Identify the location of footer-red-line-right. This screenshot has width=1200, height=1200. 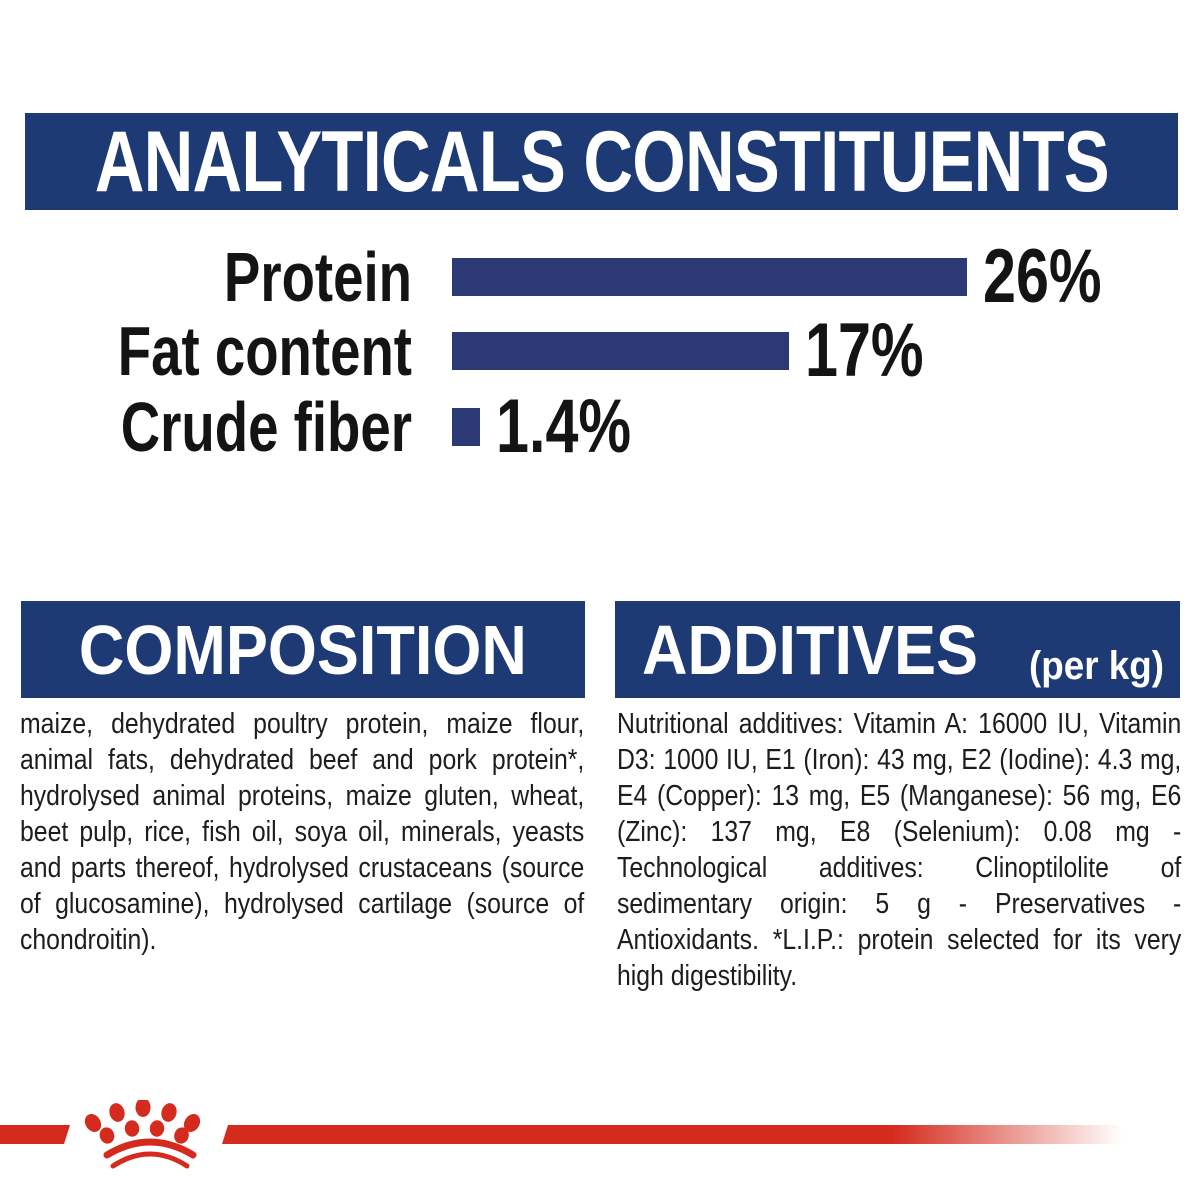
(701, 1134).